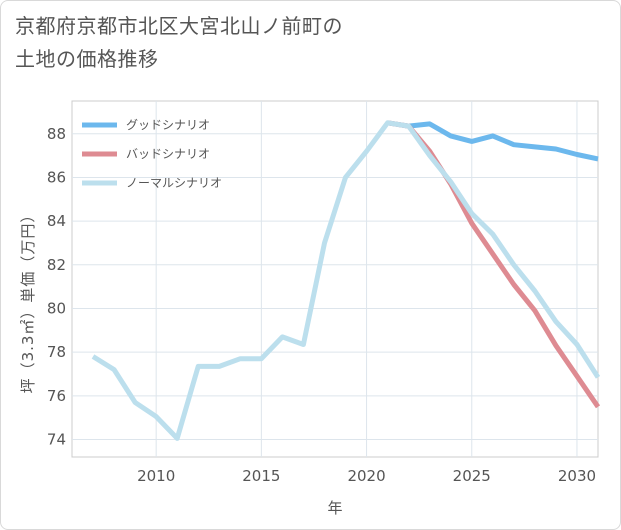 This screenshot has height=530, width=621. Describe the element at coordinates (179, 26) in the screenshot. I see `chart-title-line-1: 京都府京都市北区大宮北山ノ前町の` at that location.